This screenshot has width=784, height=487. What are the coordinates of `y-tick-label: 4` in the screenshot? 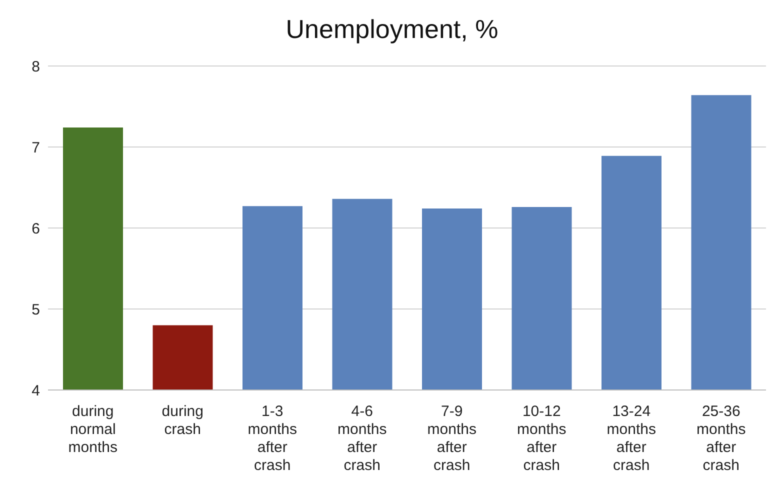 It's located at (36, 391).